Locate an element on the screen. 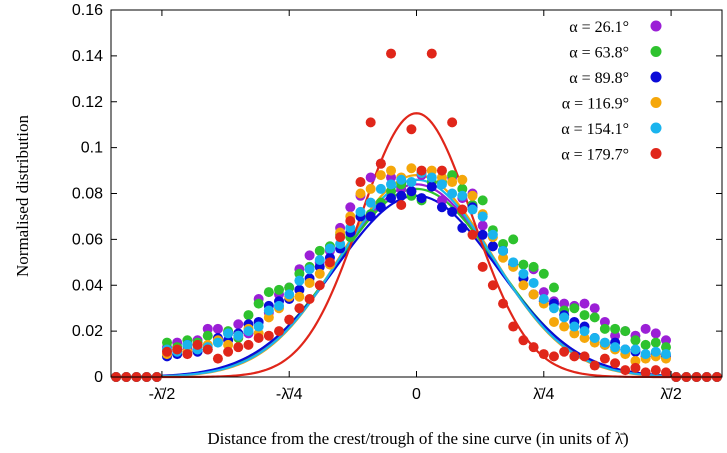 This screenshot has height=453, width=727. x-tick-label: 0 is located at coordinates (416, 394).